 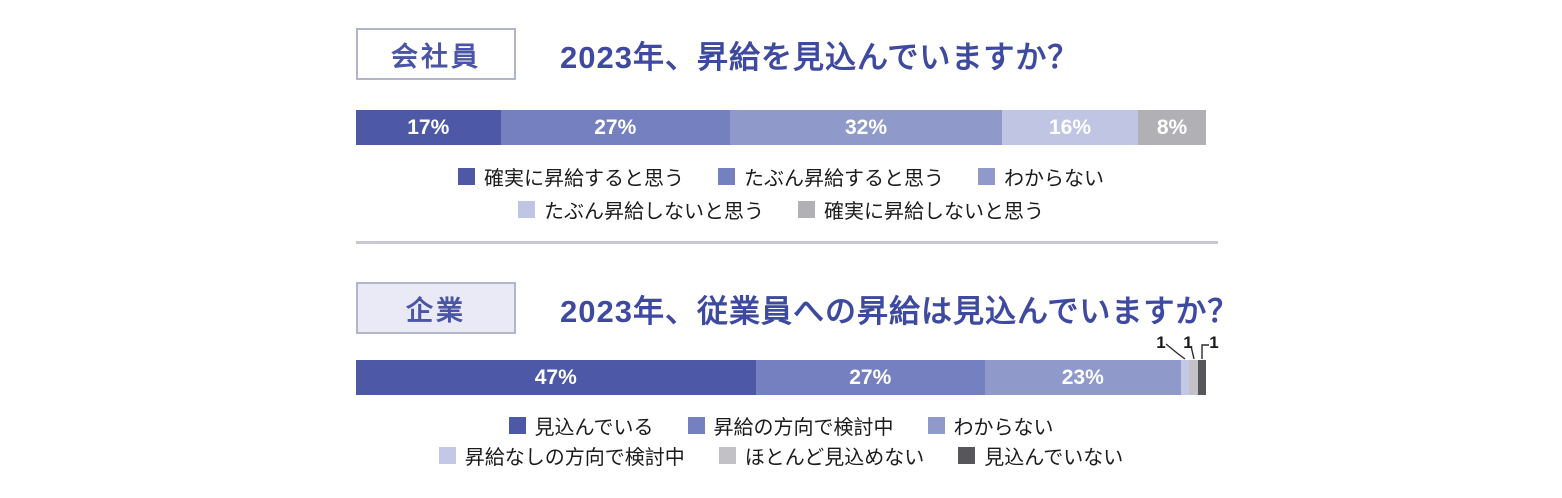 I want to click on legend-item: 見込んでいる, so click(x=581, y=425).